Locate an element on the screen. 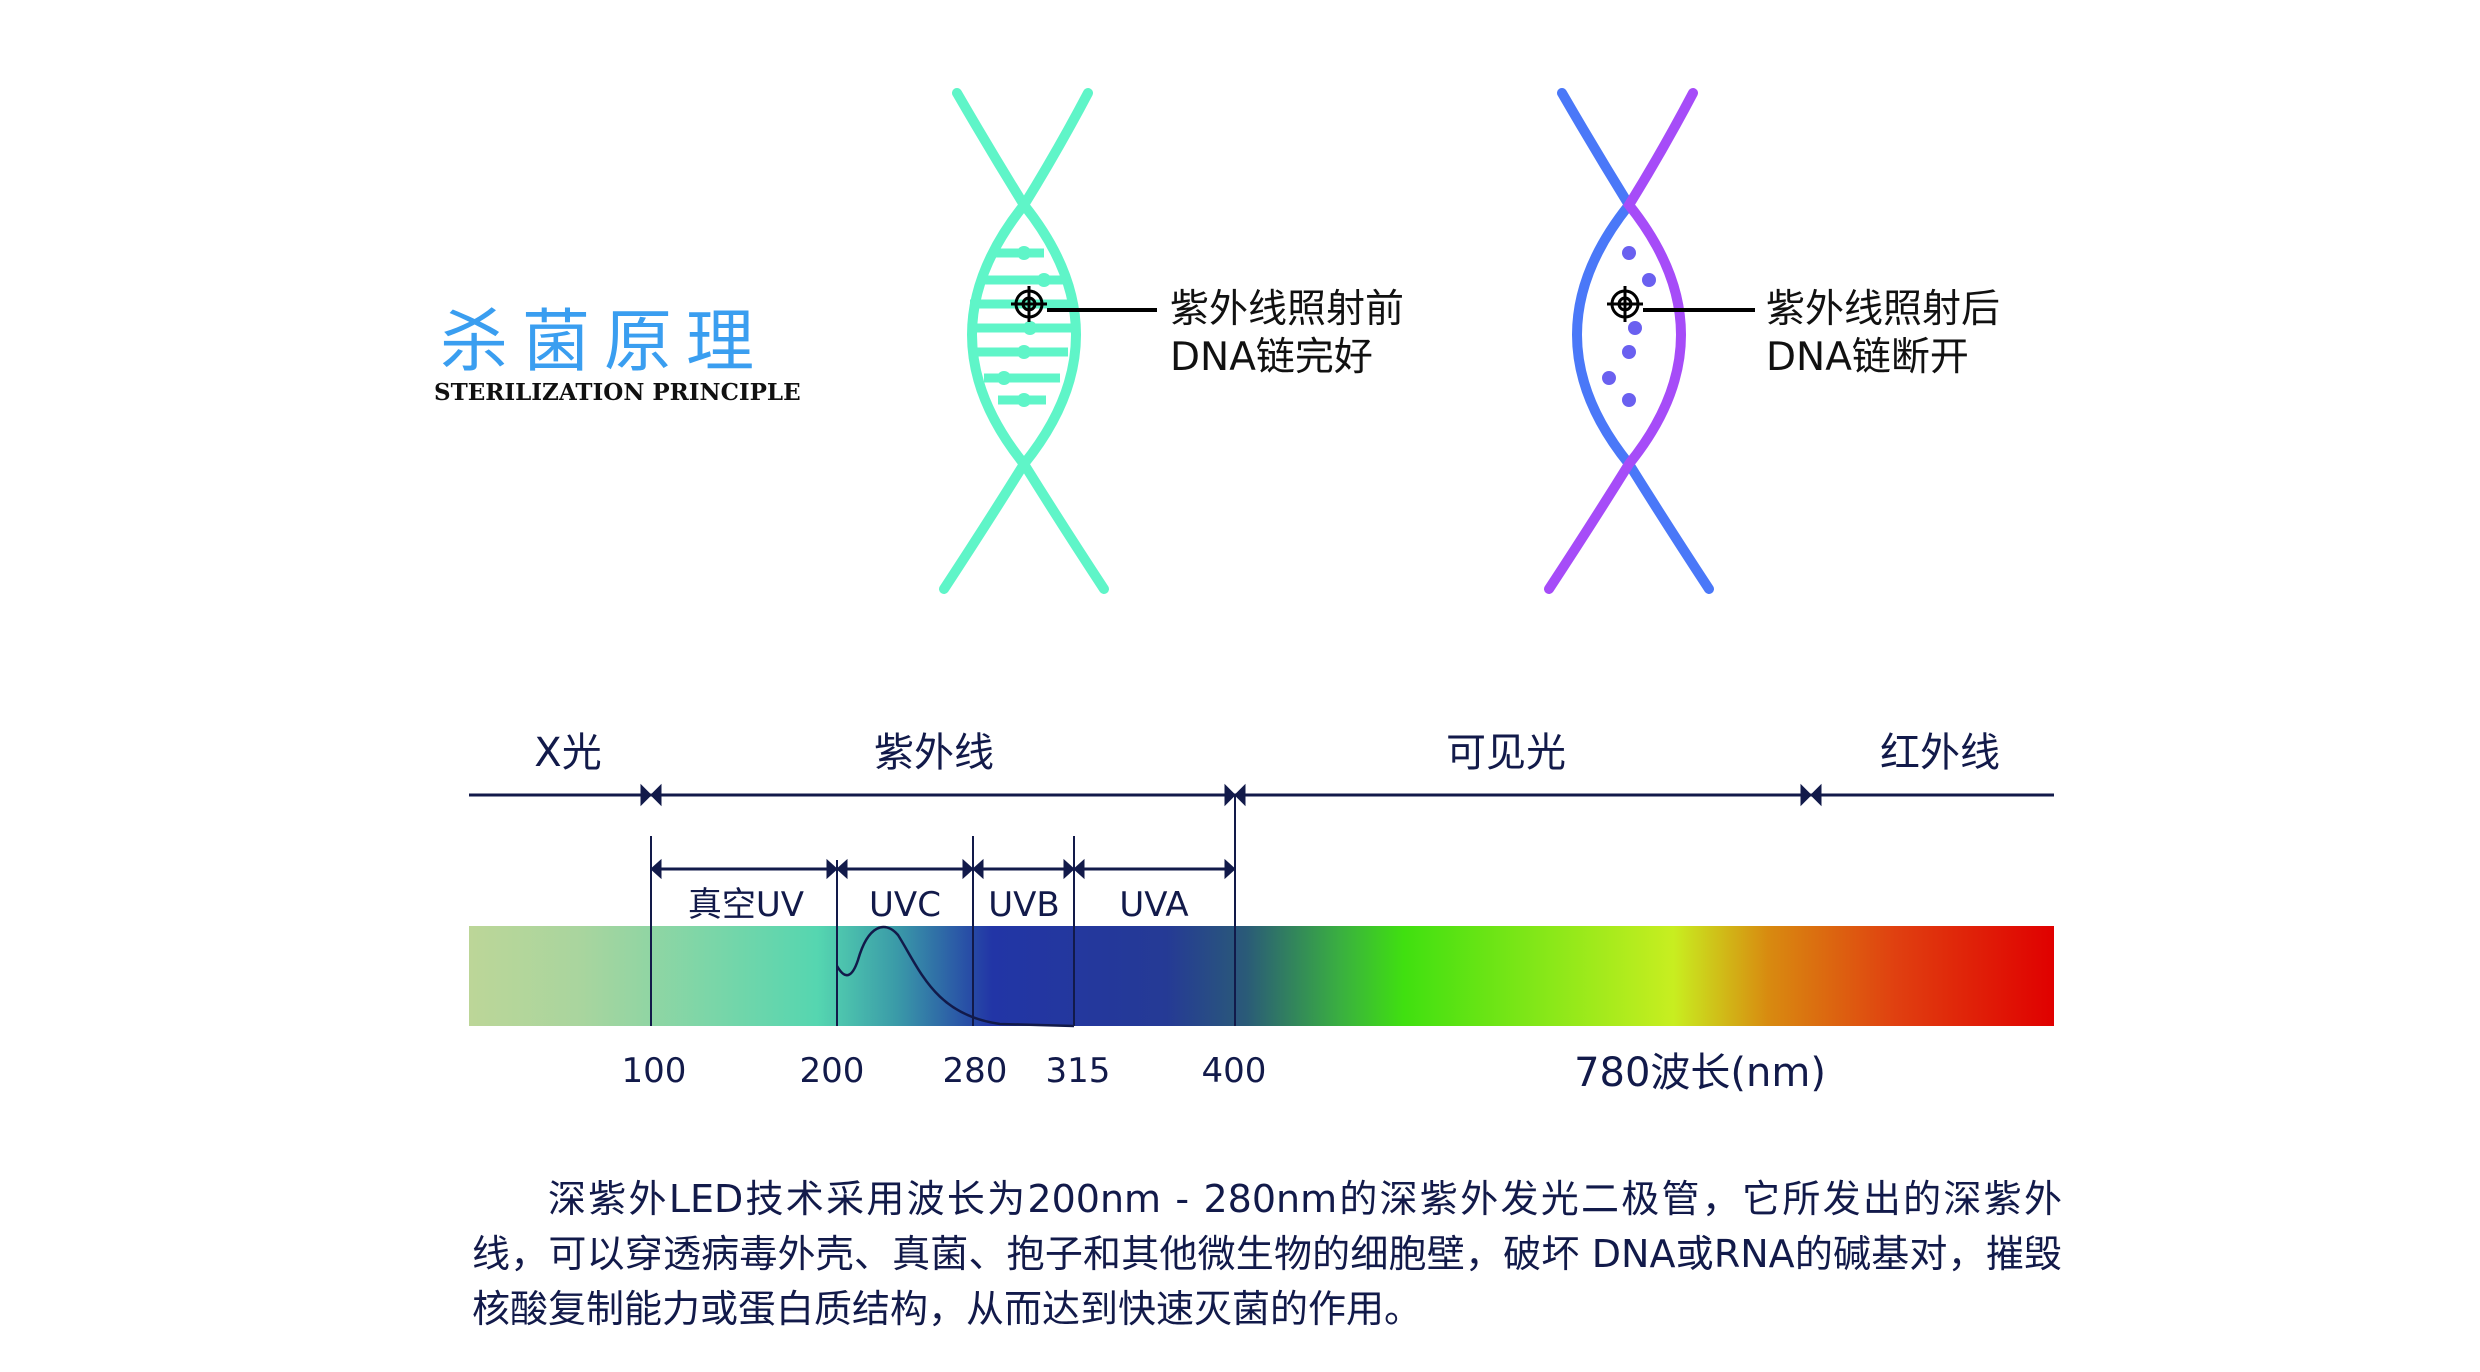 The image size is (2480, 1372). axis-label: 780波长(nm) is located at coordinates (1700, 1073).